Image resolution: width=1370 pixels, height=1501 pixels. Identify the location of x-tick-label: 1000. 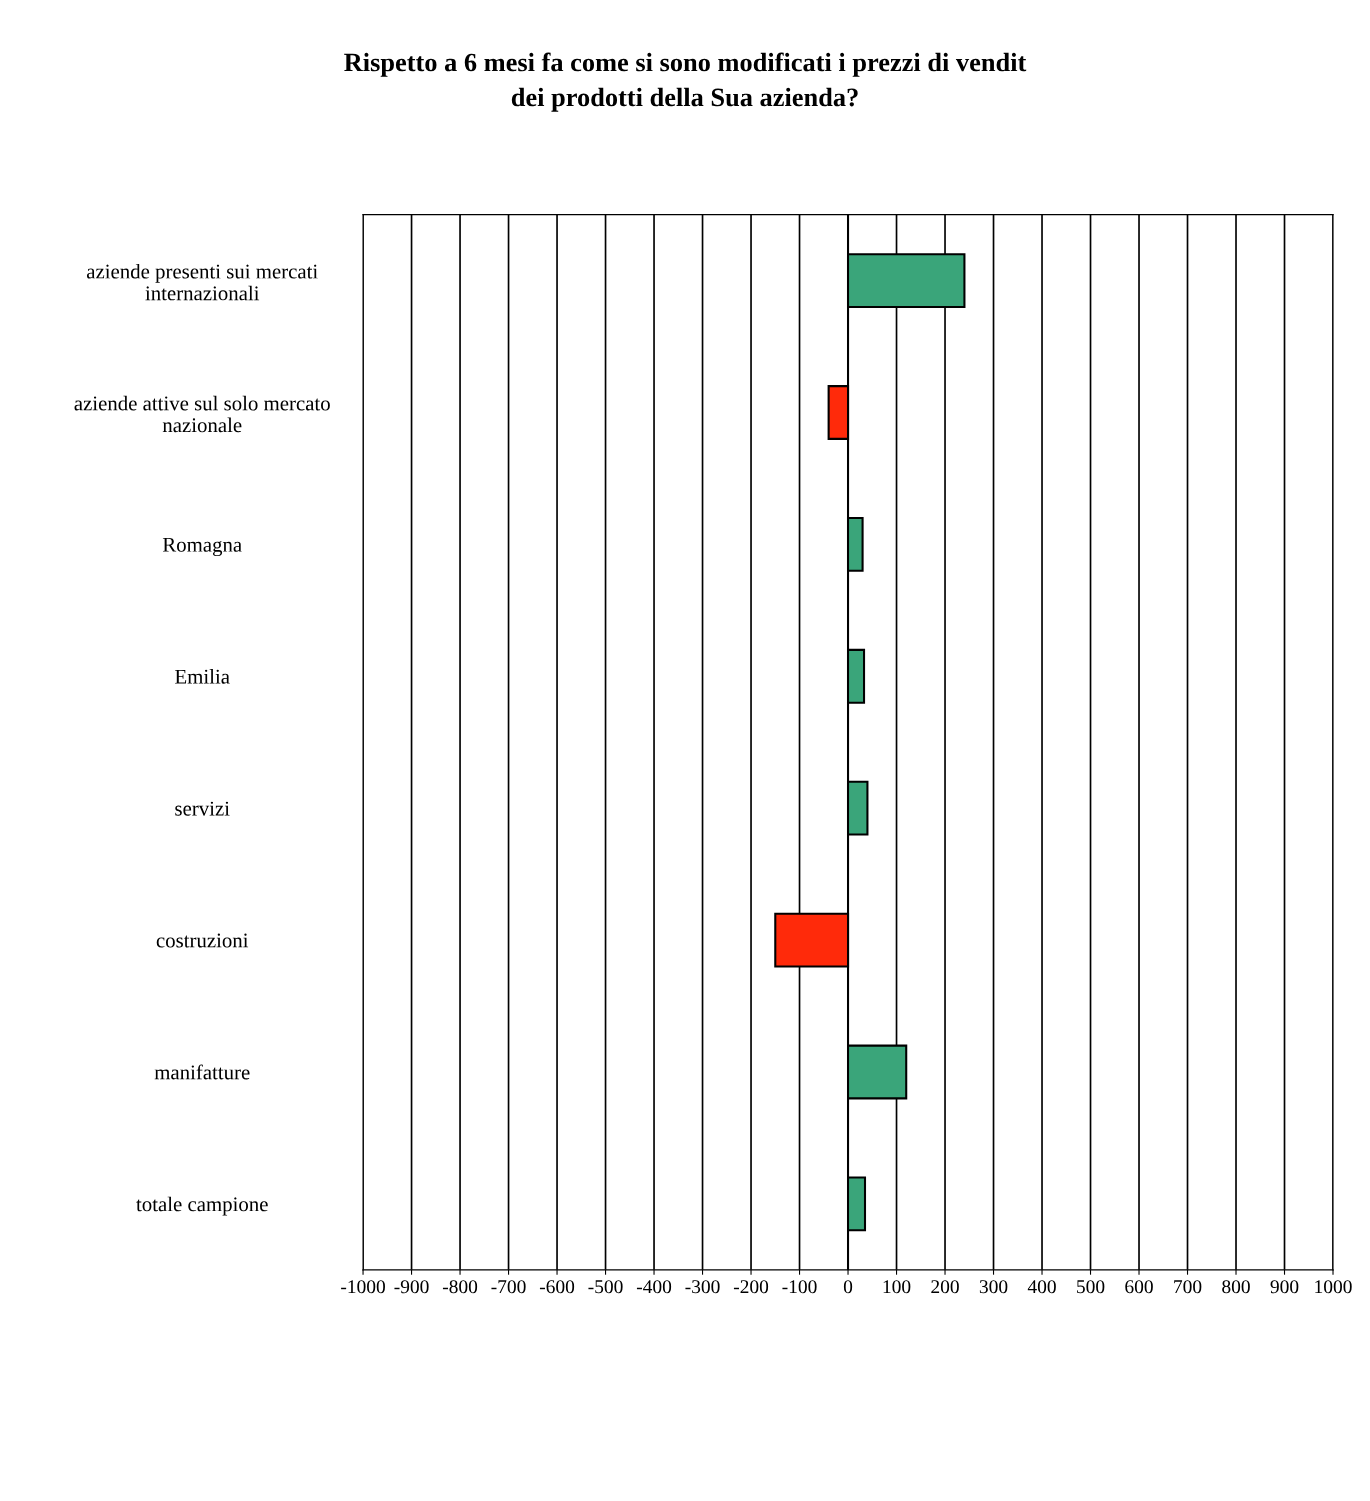
(1333, 1287).